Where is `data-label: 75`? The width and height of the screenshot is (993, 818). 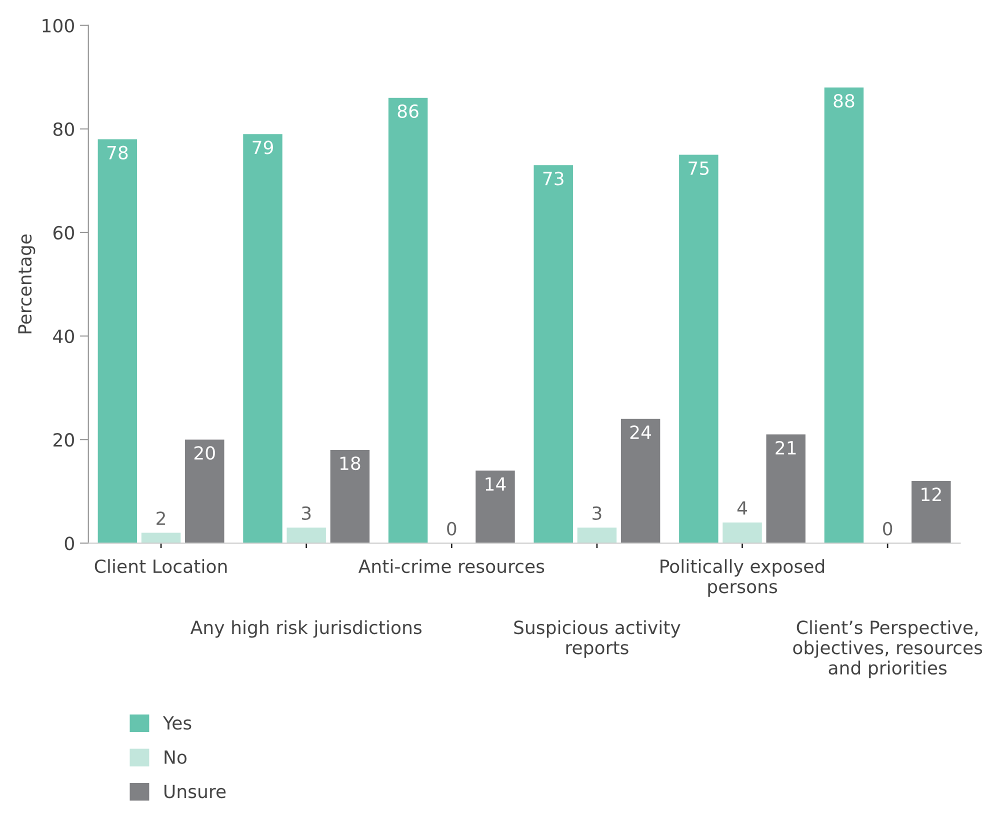
data-label: 75 is located at coordinates (698, 168).